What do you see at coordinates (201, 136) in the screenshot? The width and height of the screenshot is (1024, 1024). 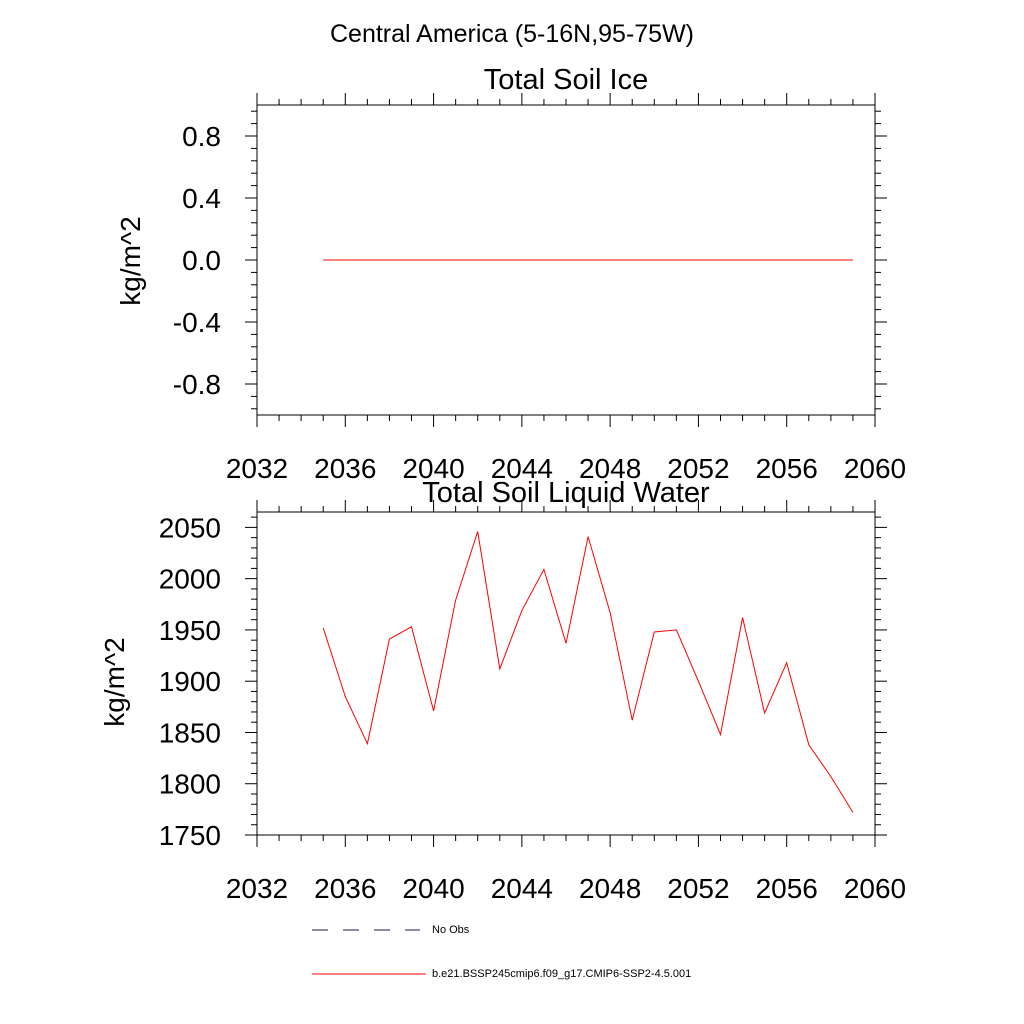 I see `y-tick-label: 0.8` at bounding box center [201, 136].